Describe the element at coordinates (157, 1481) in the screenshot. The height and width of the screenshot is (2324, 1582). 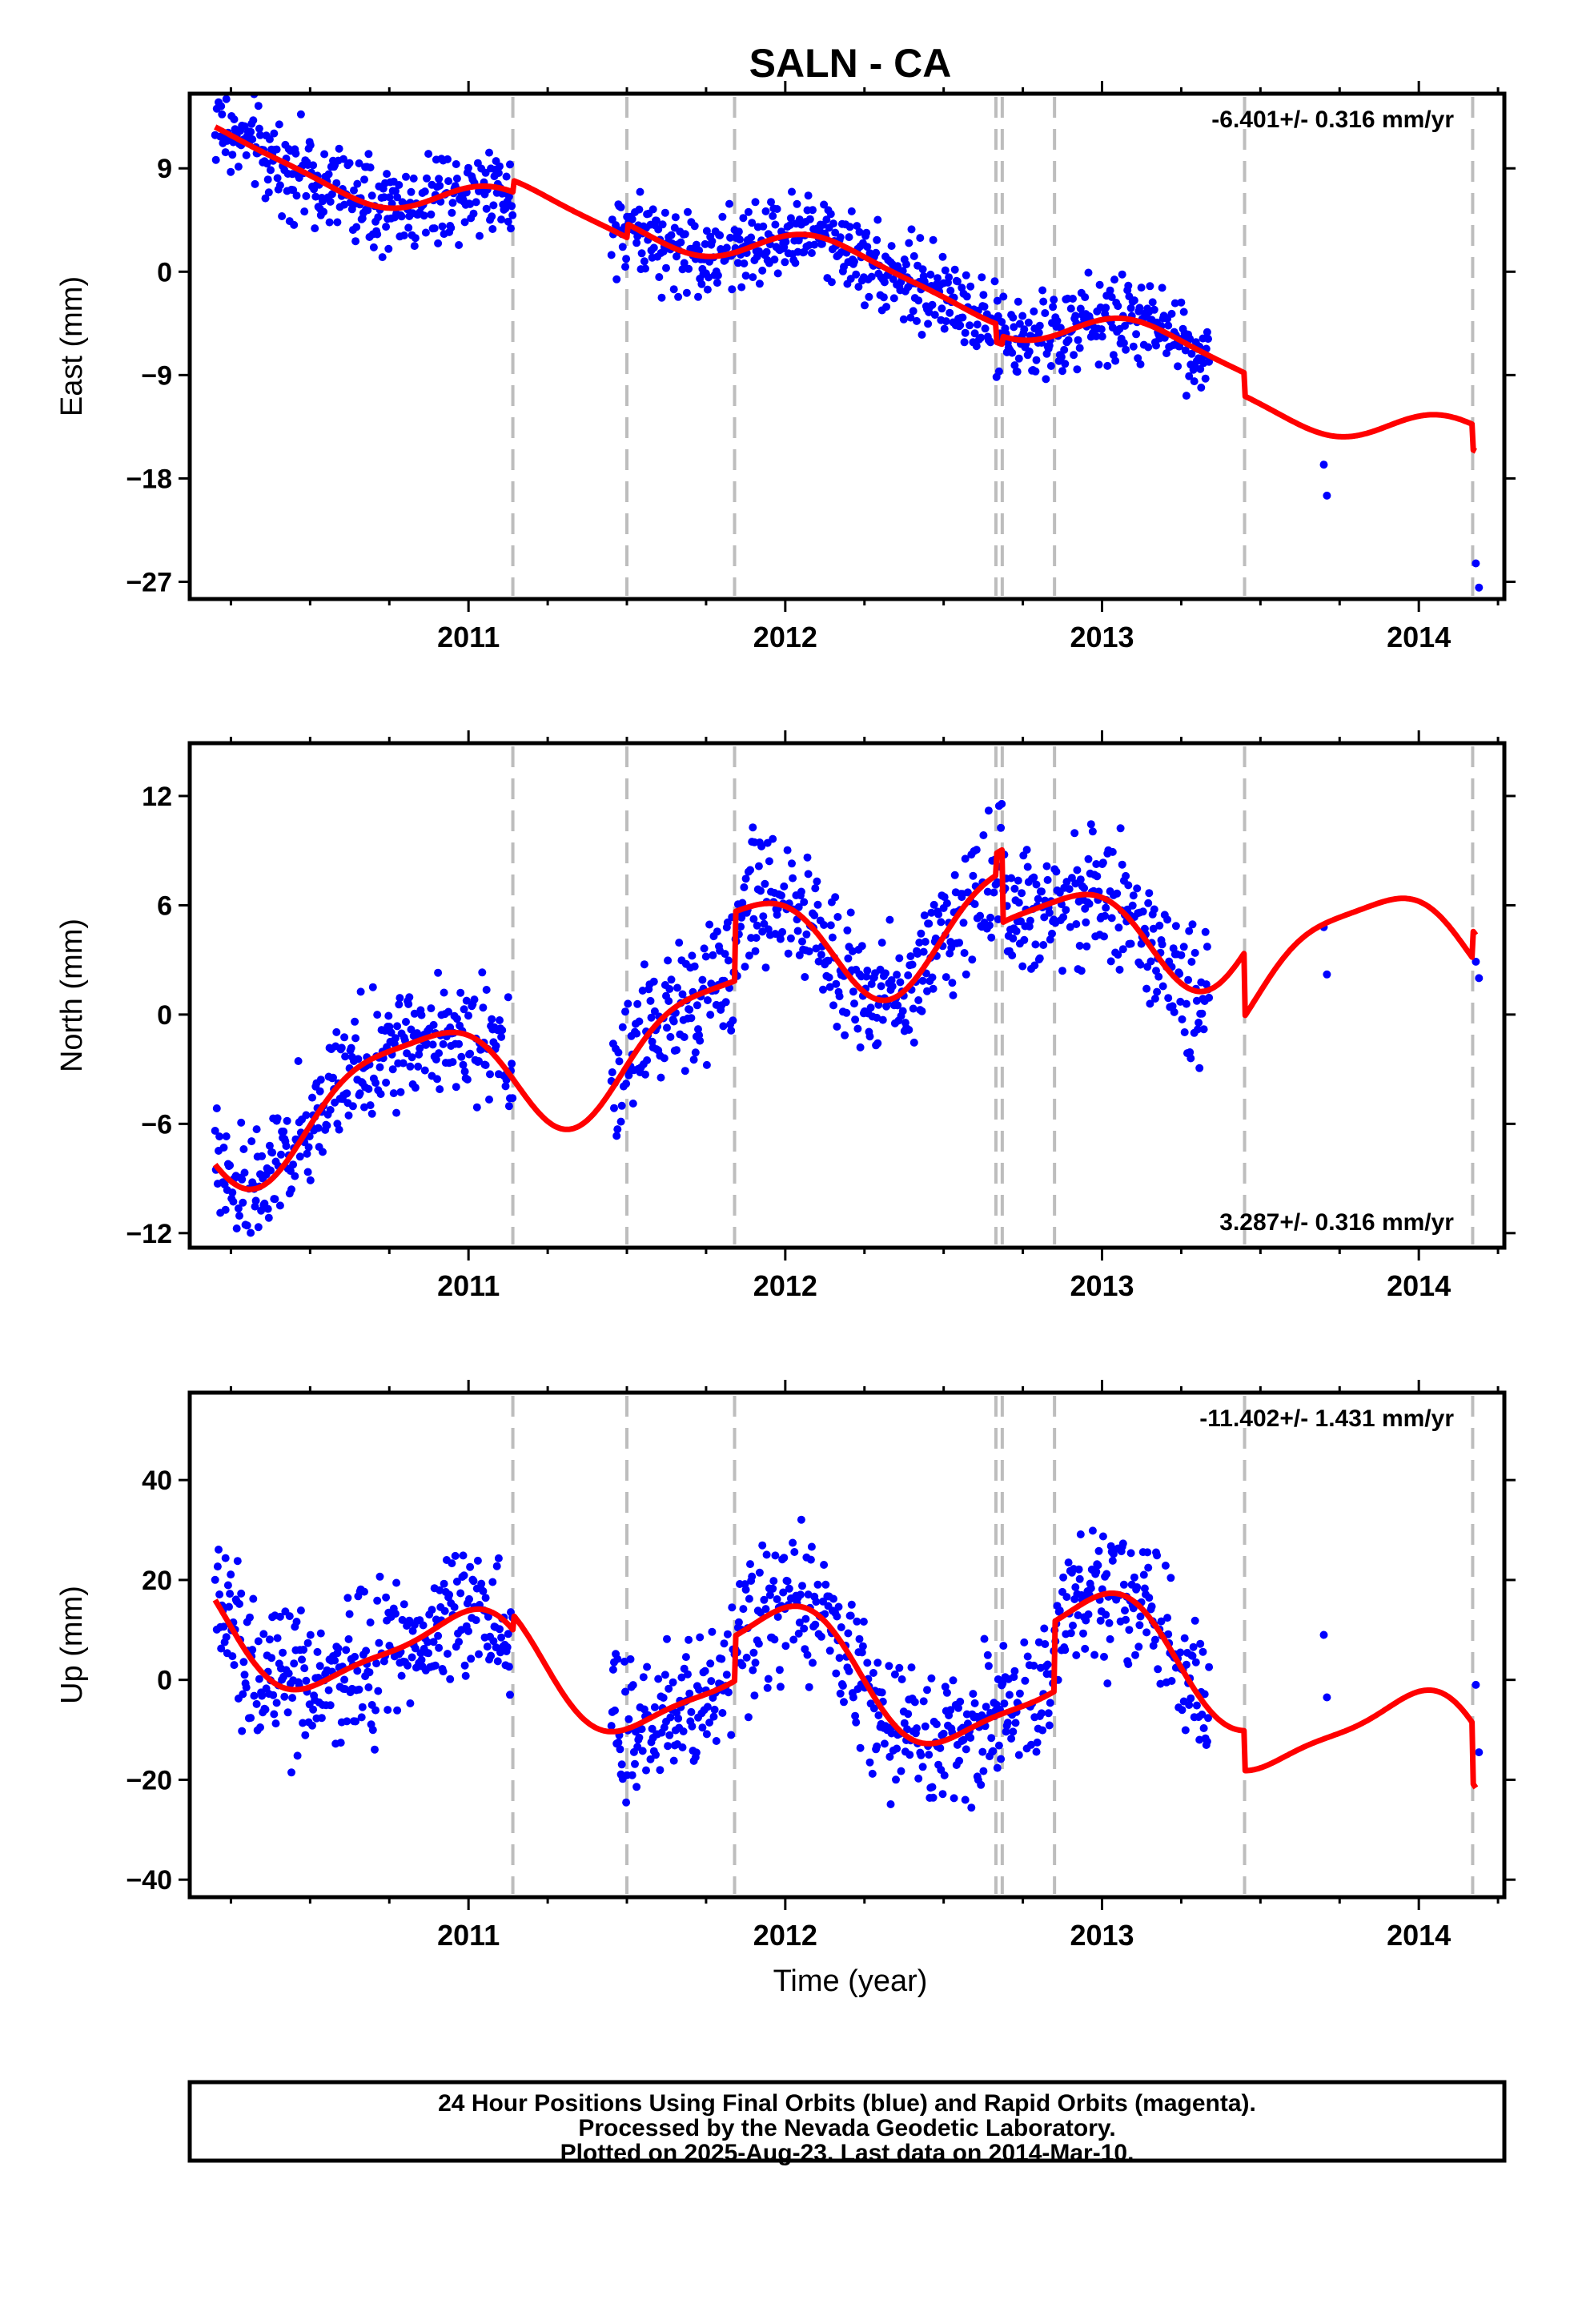
I see `y-tick-label: 40` at that location.